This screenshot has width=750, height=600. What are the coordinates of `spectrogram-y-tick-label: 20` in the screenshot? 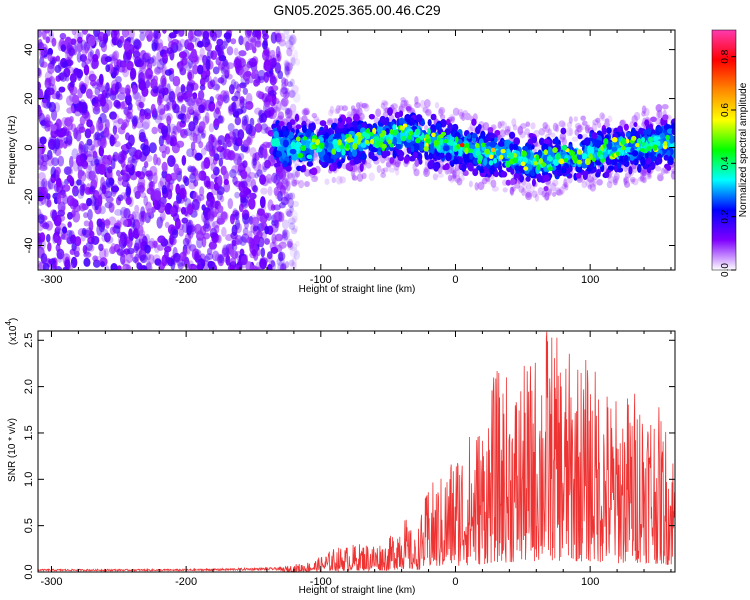 It's located at (29, 98).